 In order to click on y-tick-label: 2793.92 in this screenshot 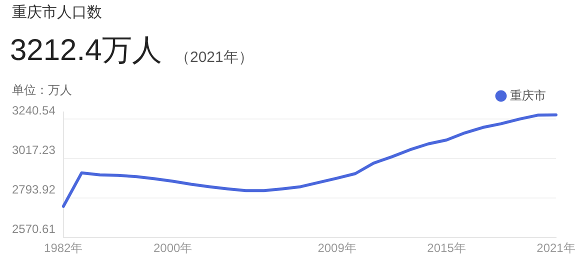, I will do `click(34, 189)`.